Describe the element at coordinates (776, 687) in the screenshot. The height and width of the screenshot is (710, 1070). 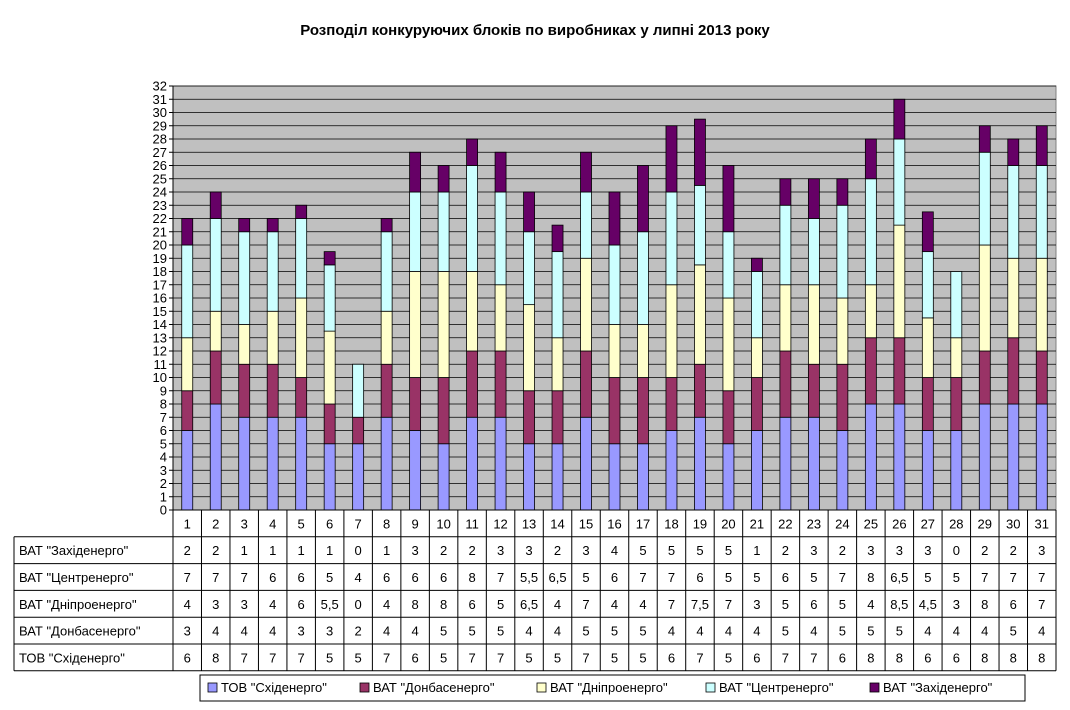
I see `legend-label: ВАТ "Центренерго"` at that location.